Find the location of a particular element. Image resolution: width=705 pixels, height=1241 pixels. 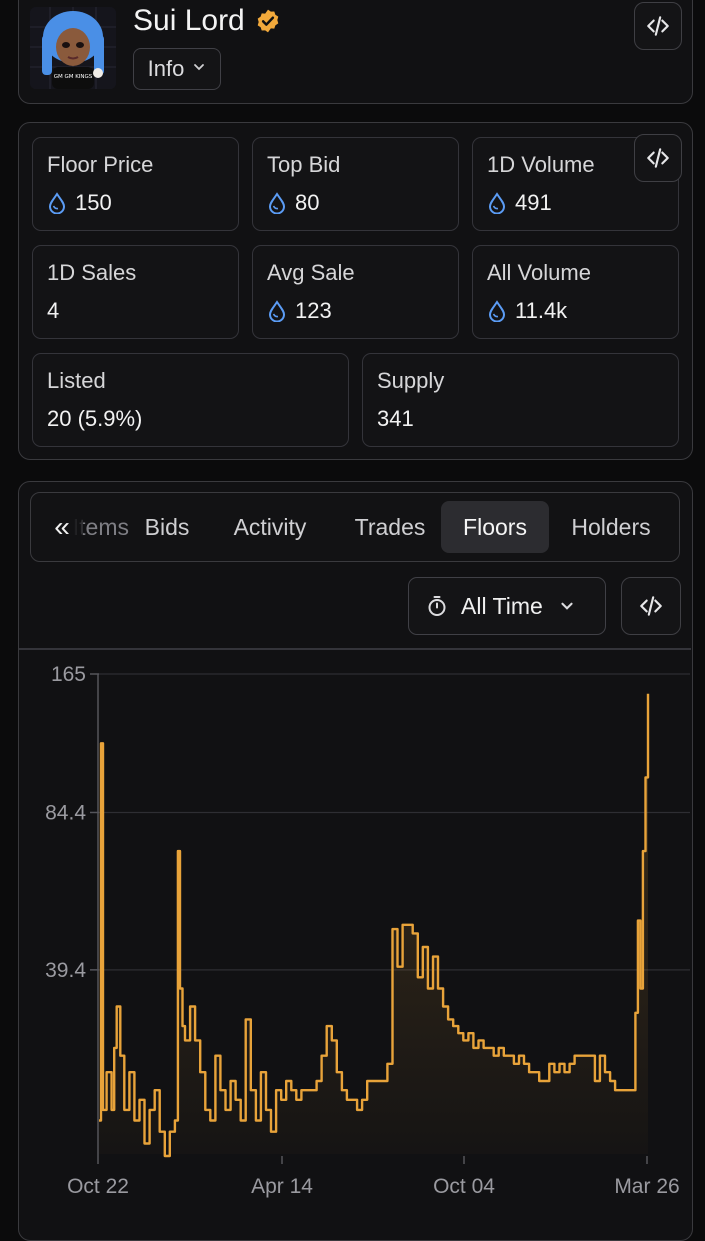

avatar-image: GM GM KINGS is located at coordinates (73, 48).